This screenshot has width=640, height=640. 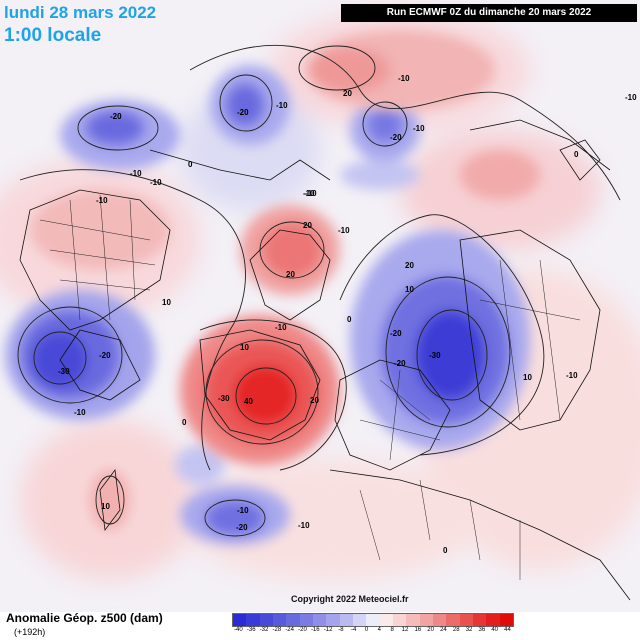 What do you see at coordinates (494, 630) in the screenshot?
I see `legend-label: 40` at bounding box center [494, 630].